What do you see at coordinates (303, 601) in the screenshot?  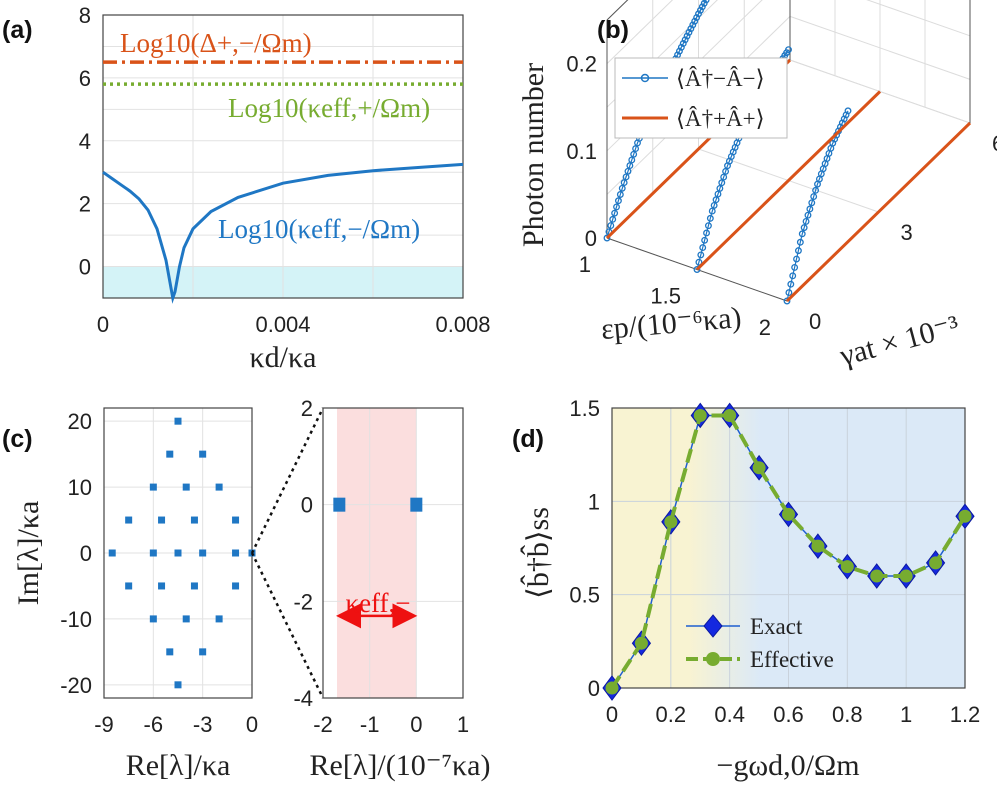 I see `panel-c-right-ytick-label: -2` at bounding box center [303, 601].